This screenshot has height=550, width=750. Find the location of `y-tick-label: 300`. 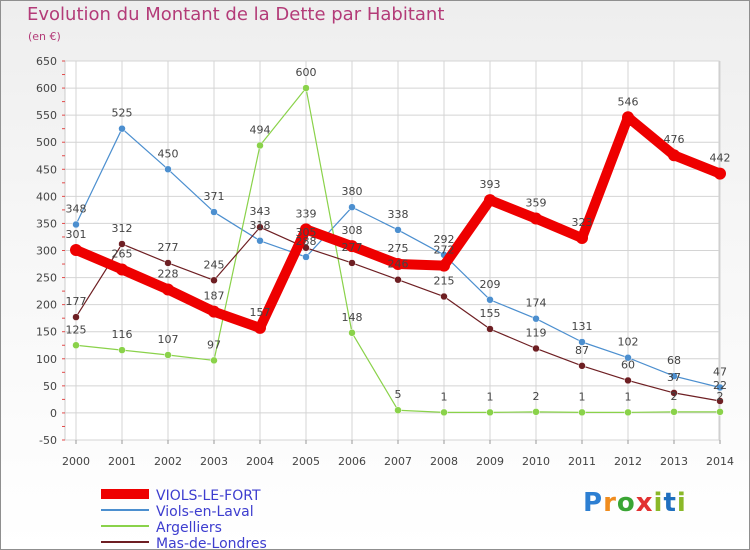

y-tick-label: 300 is located at coordinates (46, 251).